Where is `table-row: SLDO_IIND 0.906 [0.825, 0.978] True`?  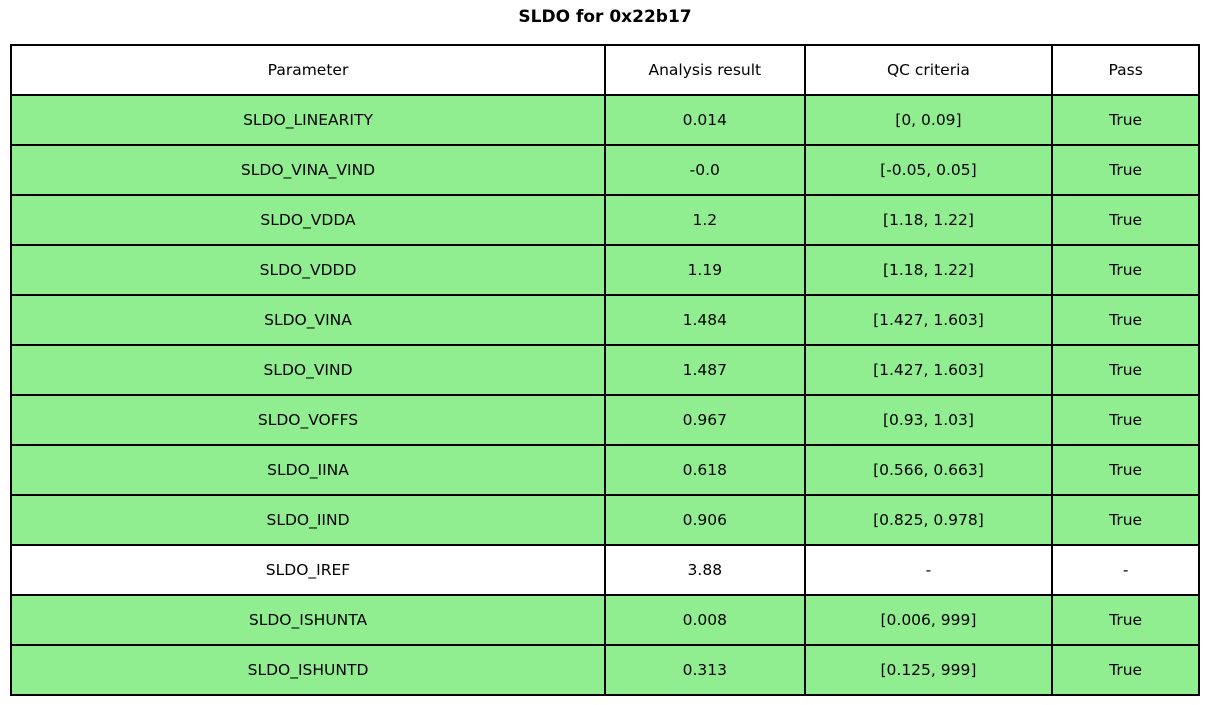
table-row: SLDO_IIND 0.906 [0.825, 0.978] True is located at coordinates (604, 520).